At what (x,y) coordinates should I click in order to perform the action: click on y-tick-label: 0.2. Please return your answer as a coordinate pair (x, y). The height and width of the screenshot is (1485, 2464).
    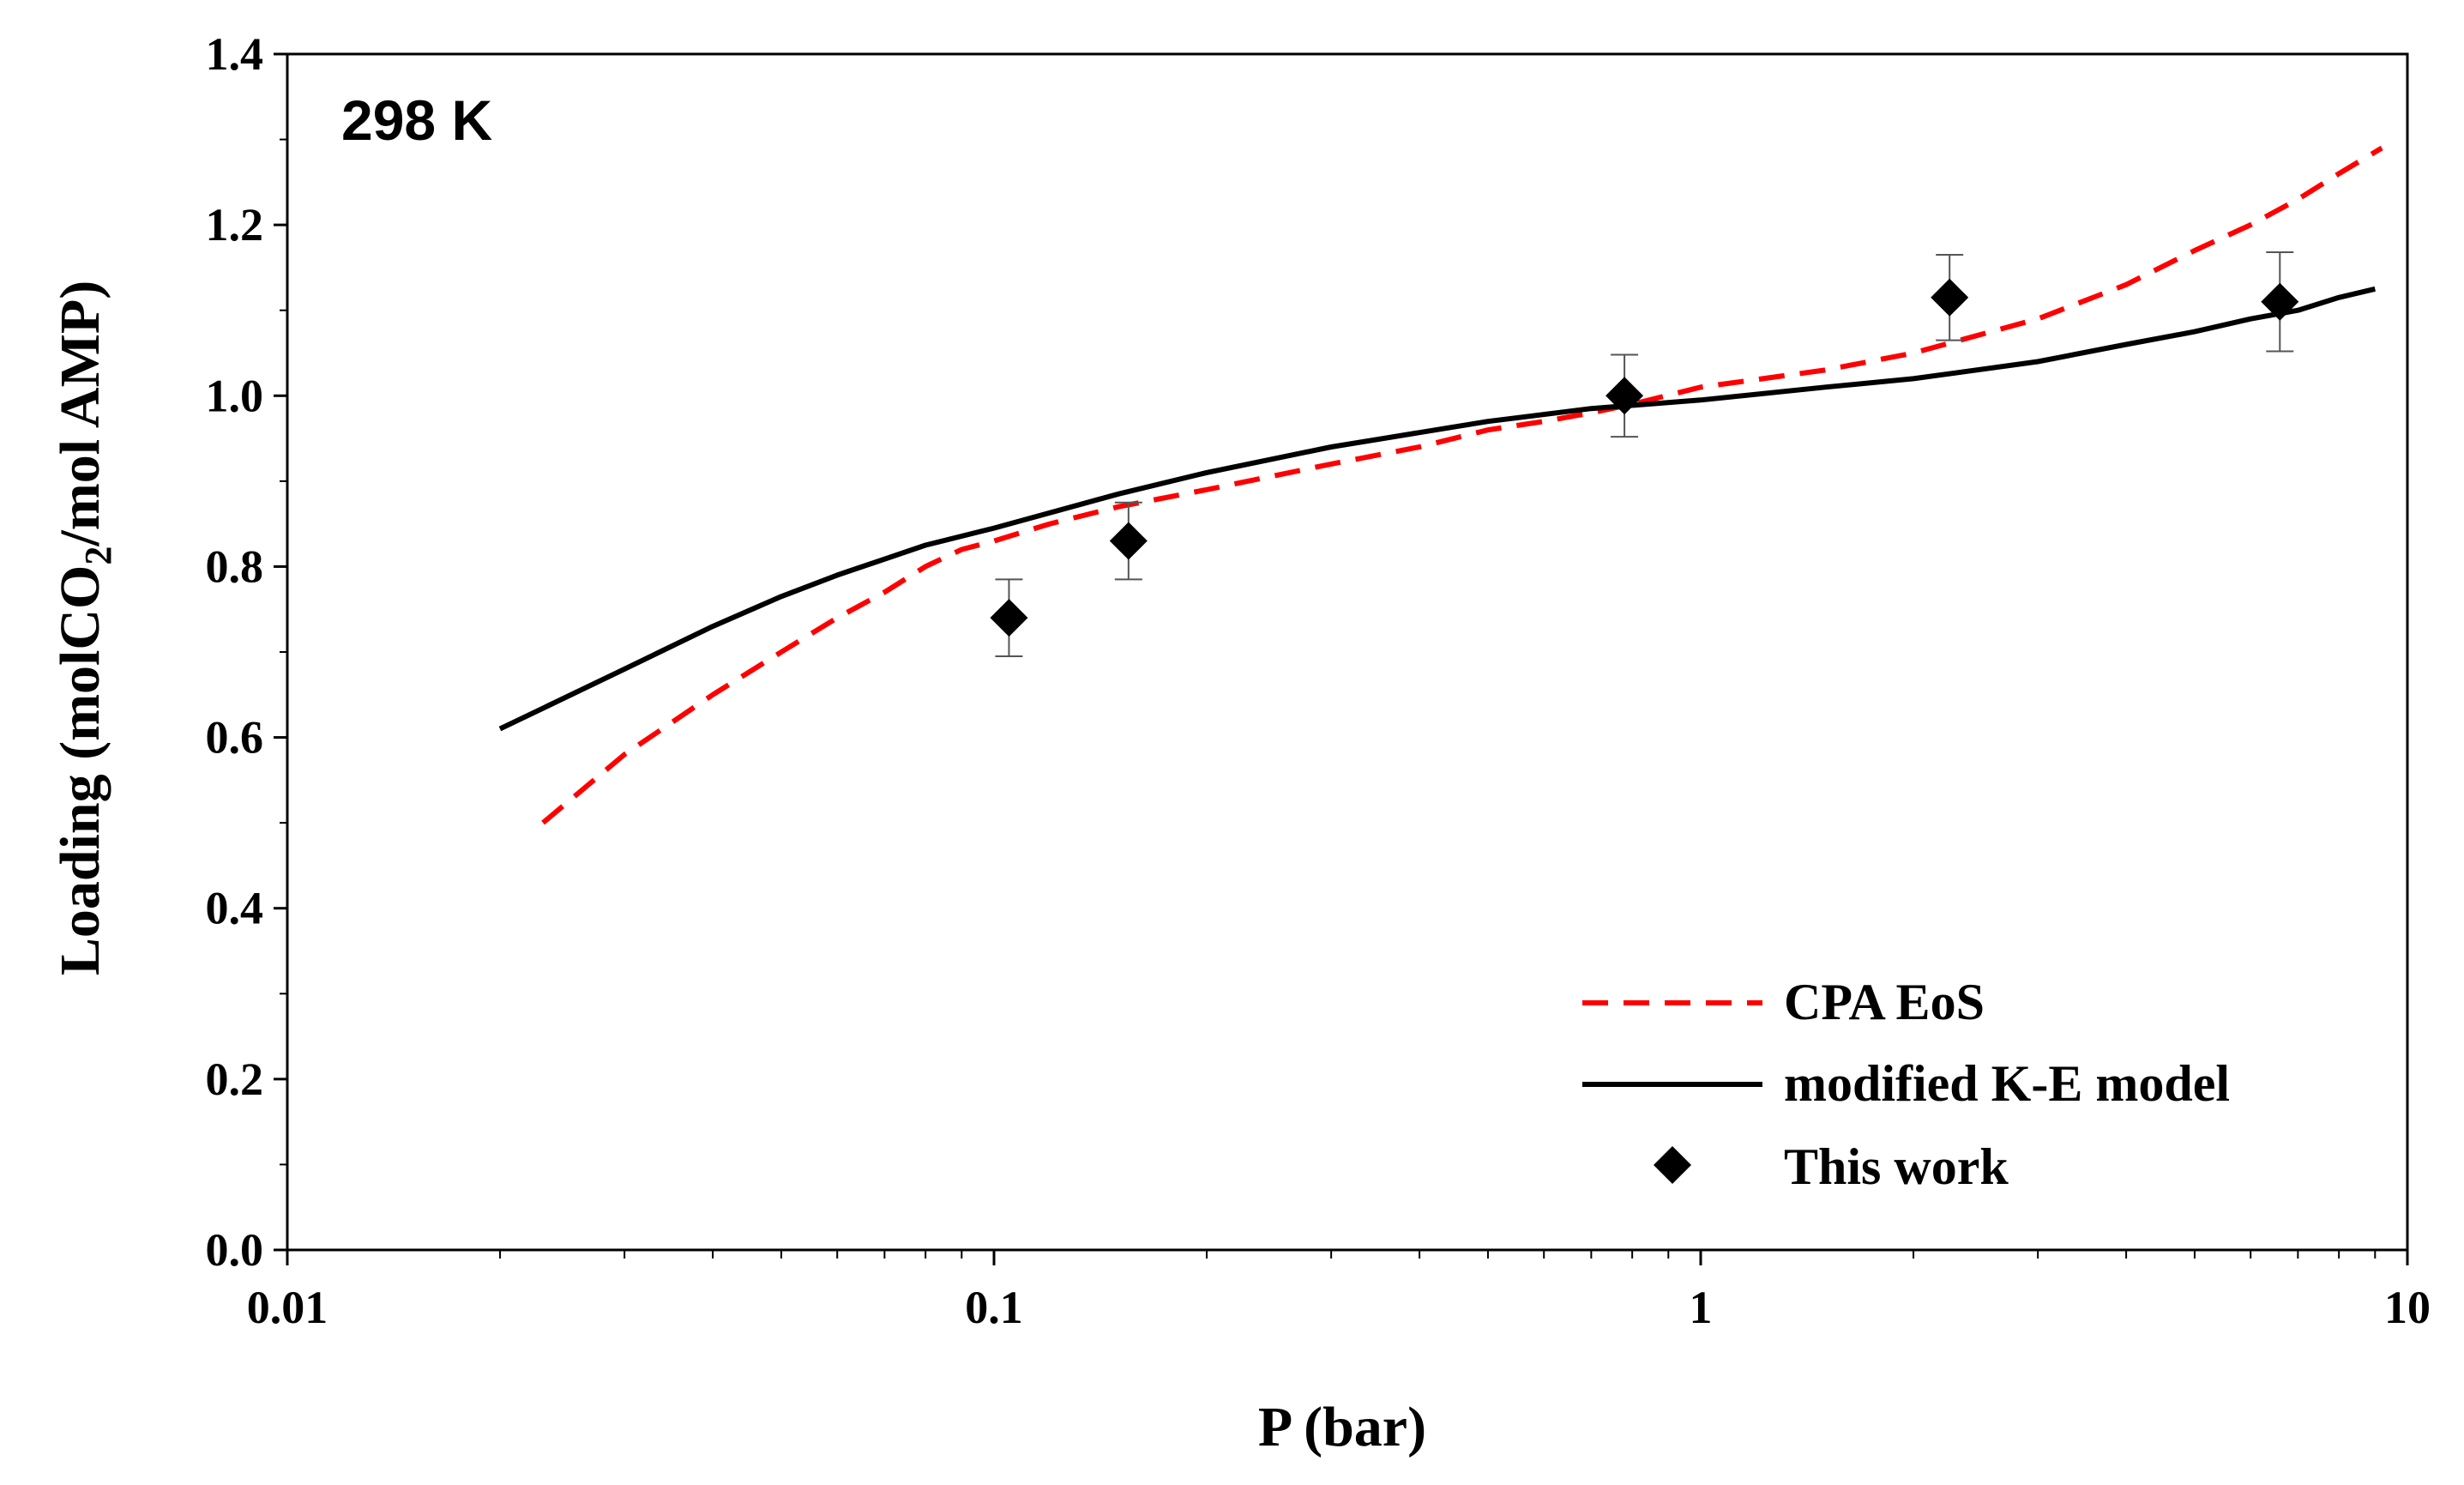
    Looking at the image, I should click on (235, 1079).